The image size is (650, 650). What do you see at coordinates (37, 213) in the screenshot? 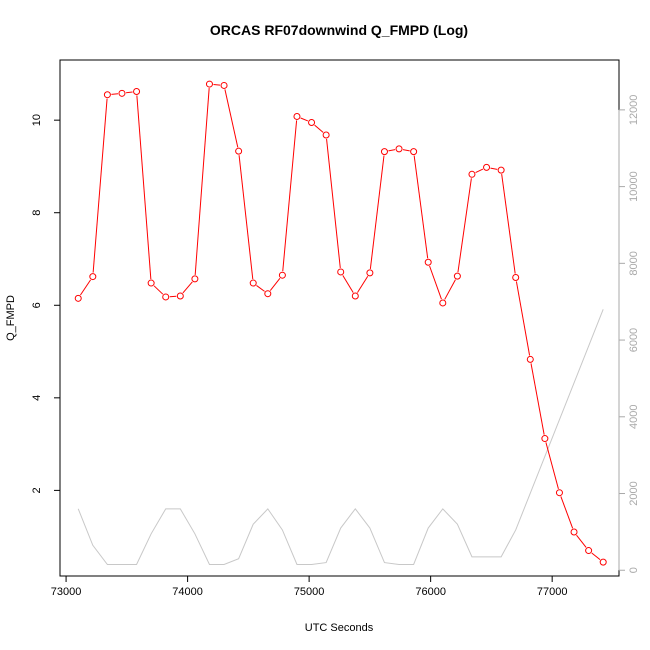
I see `y-tick-label: 8` at bounding box center [37, 213].